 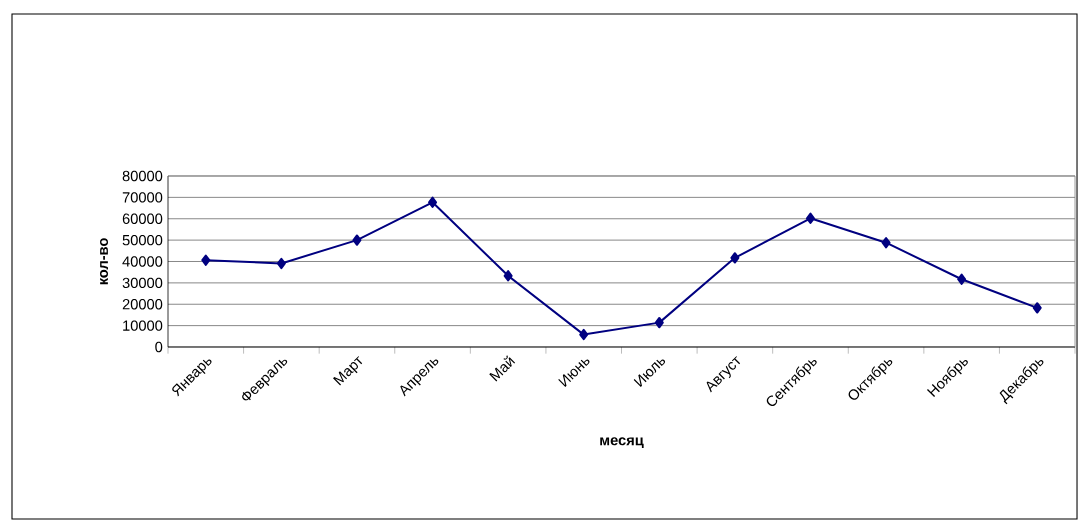 What do you see at coordinates (142, 218) in the screenshot?
I see `y-tick-label: 60000` at bounding box center [142, 218].